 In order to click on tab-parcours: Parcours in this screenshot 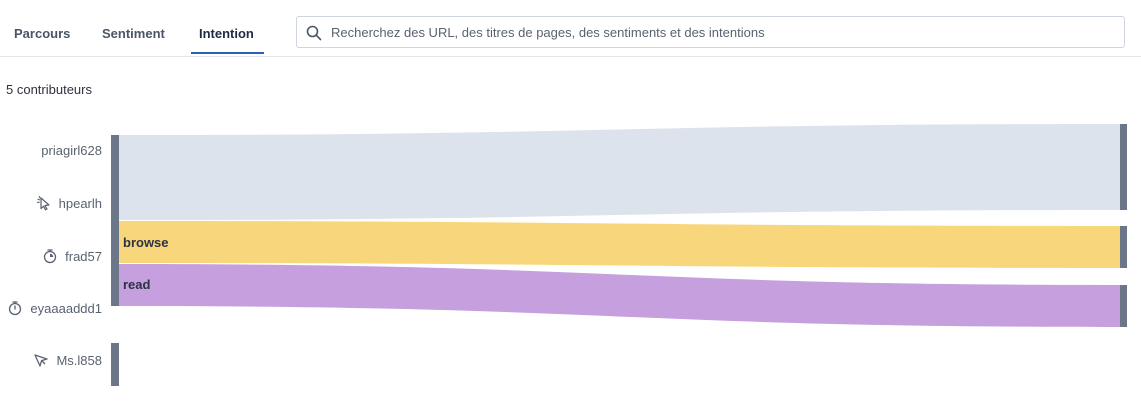, I will do `click(42, 33)`.